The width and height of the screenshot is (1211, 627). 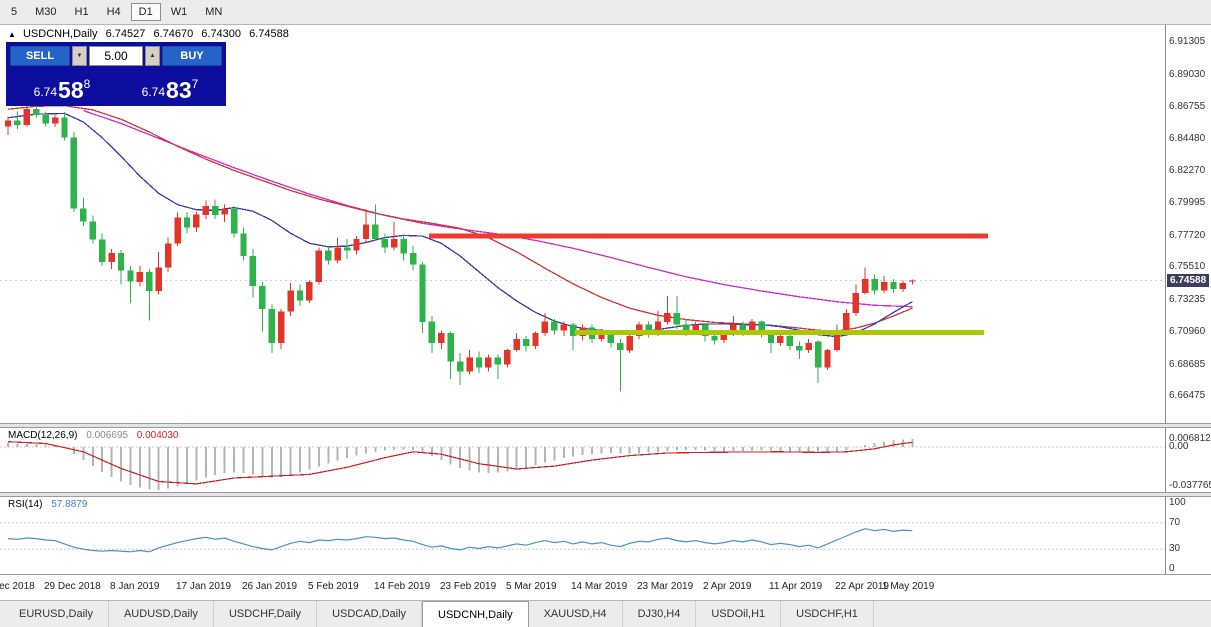 I want to click on timeframe-button-h1: H1, so click(x=81, y=12).